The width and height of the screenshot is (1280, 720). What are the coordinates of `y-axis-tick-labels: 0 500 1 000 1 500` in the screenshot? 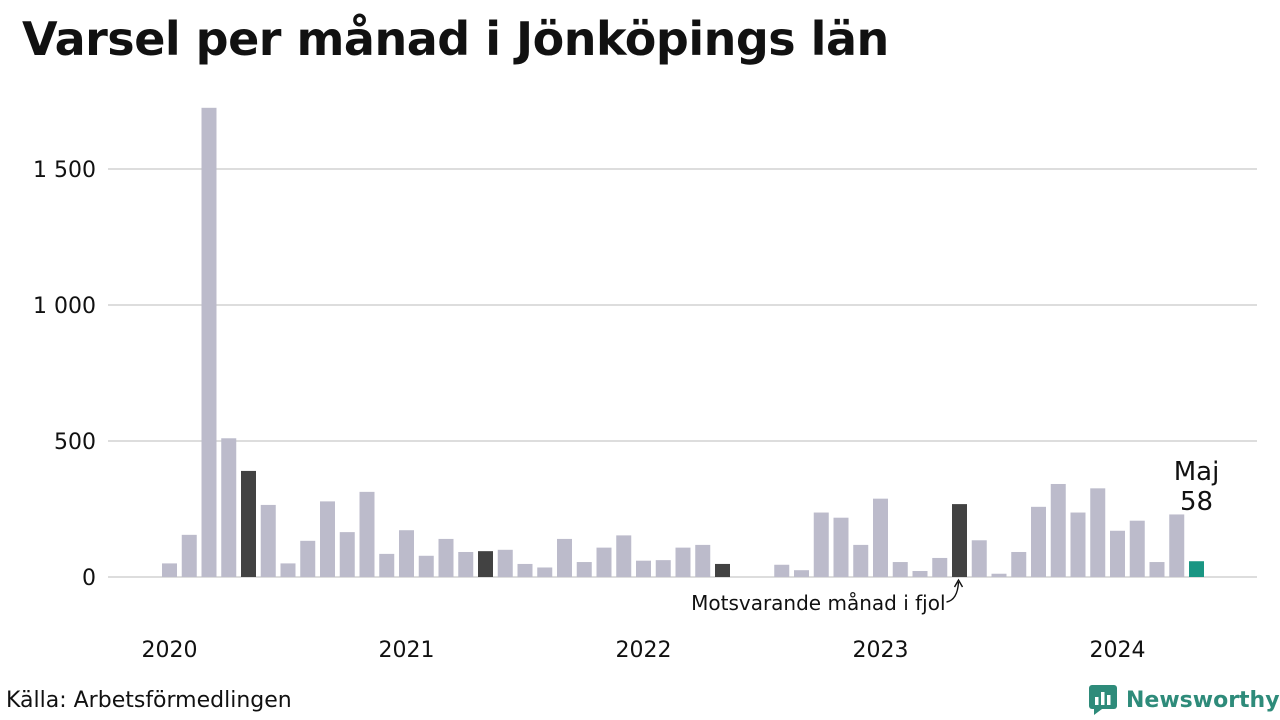 It's located at (64, 374).